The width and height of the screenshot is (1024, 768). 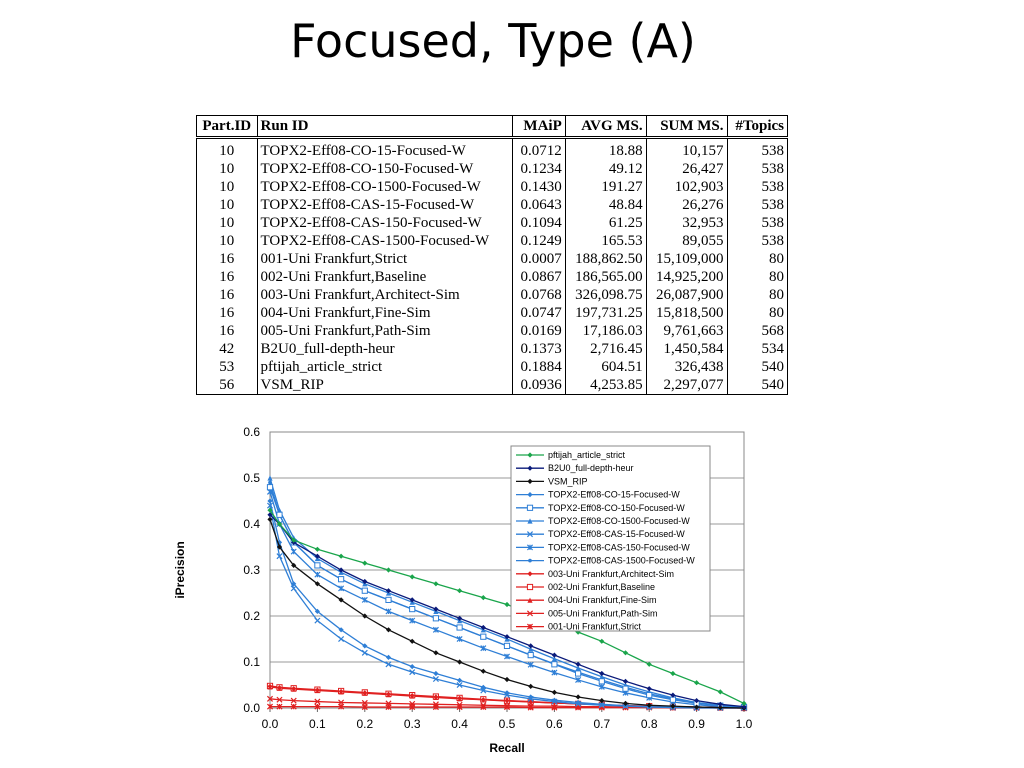 What do you see at coordinates (251, 432) in the screenshot?
I see `y-tick-label: 0.6` at bounding box center [251, 432].